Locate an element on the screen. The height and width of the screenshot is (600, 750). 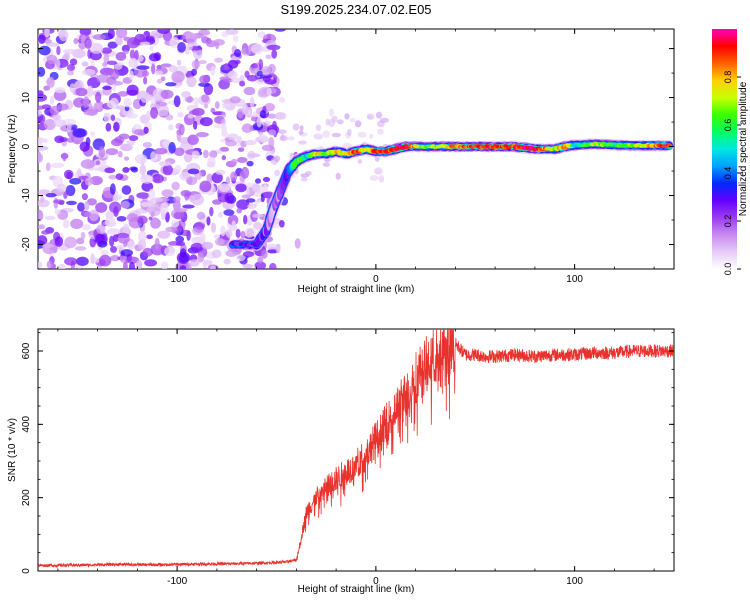
x-tick-label: -100 is located at coordinates (177, 279).